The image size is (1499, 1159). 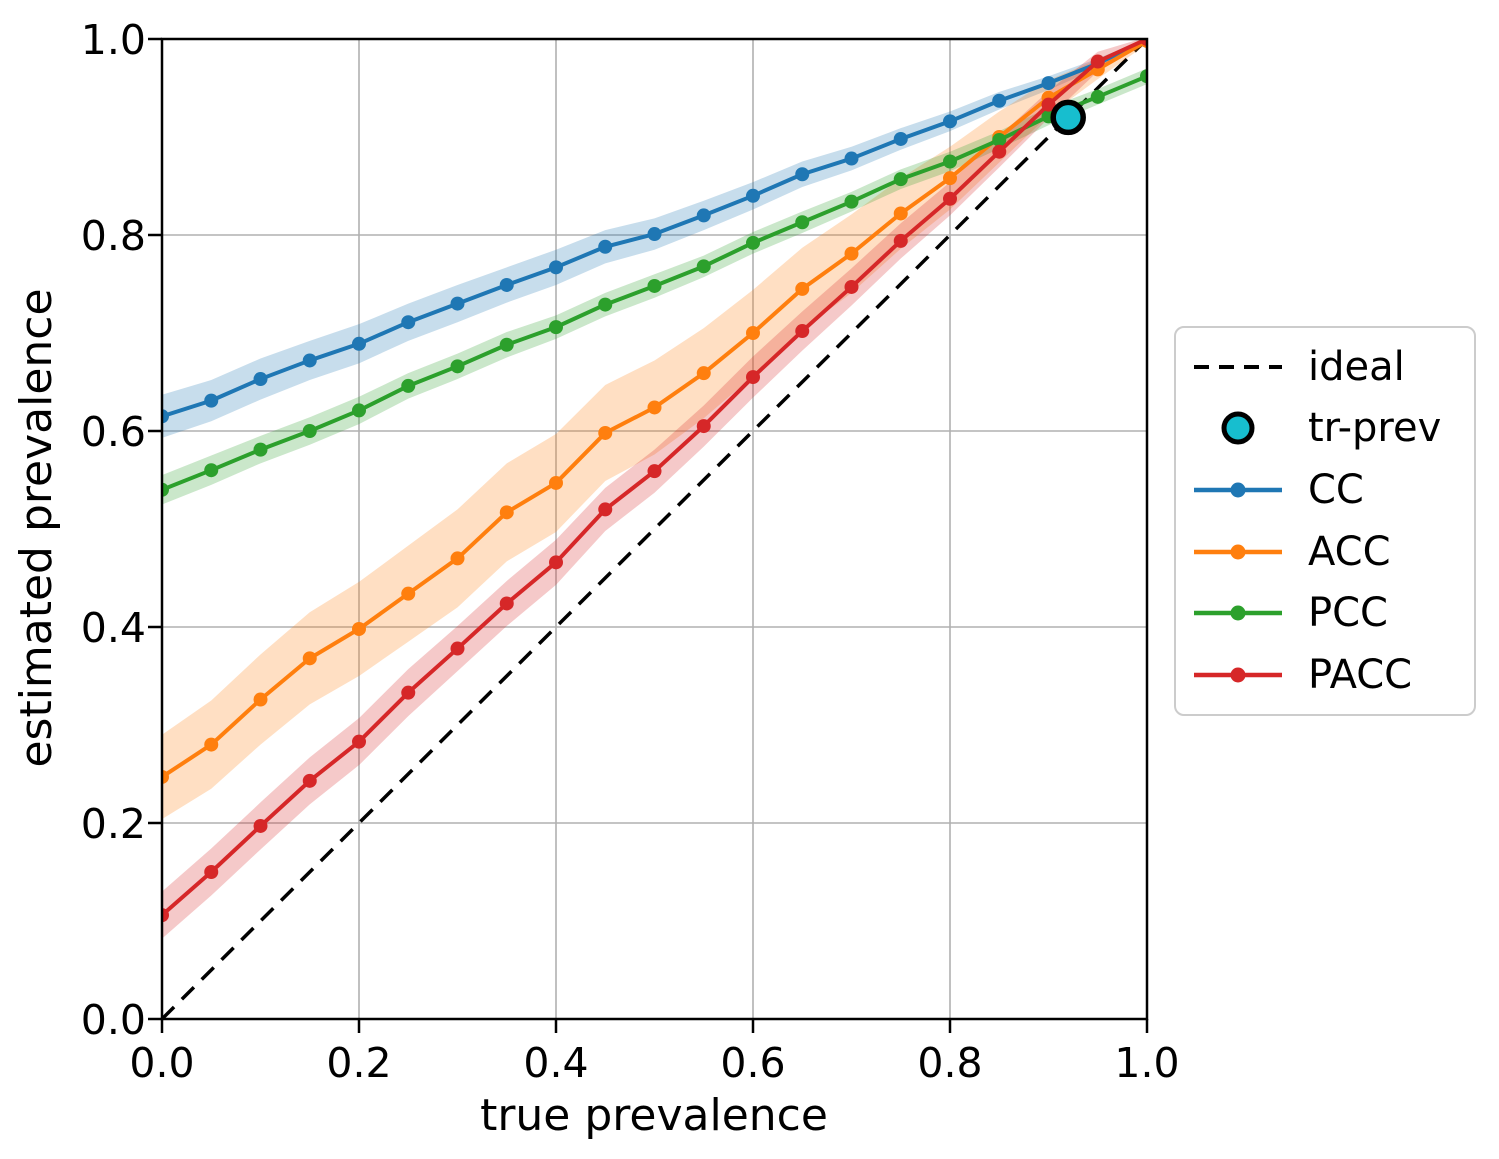 I want to click on legend-item-ideal: ideal, so click(x=1325, y=367).